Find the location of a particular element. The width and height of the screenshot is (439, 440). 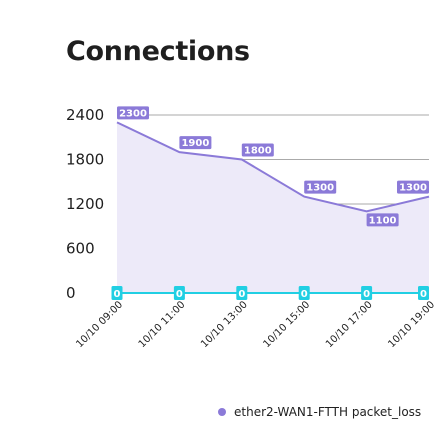

legend-label: ether2-WAN1-FTTH packet_loss is located at coordinates (328, 412).